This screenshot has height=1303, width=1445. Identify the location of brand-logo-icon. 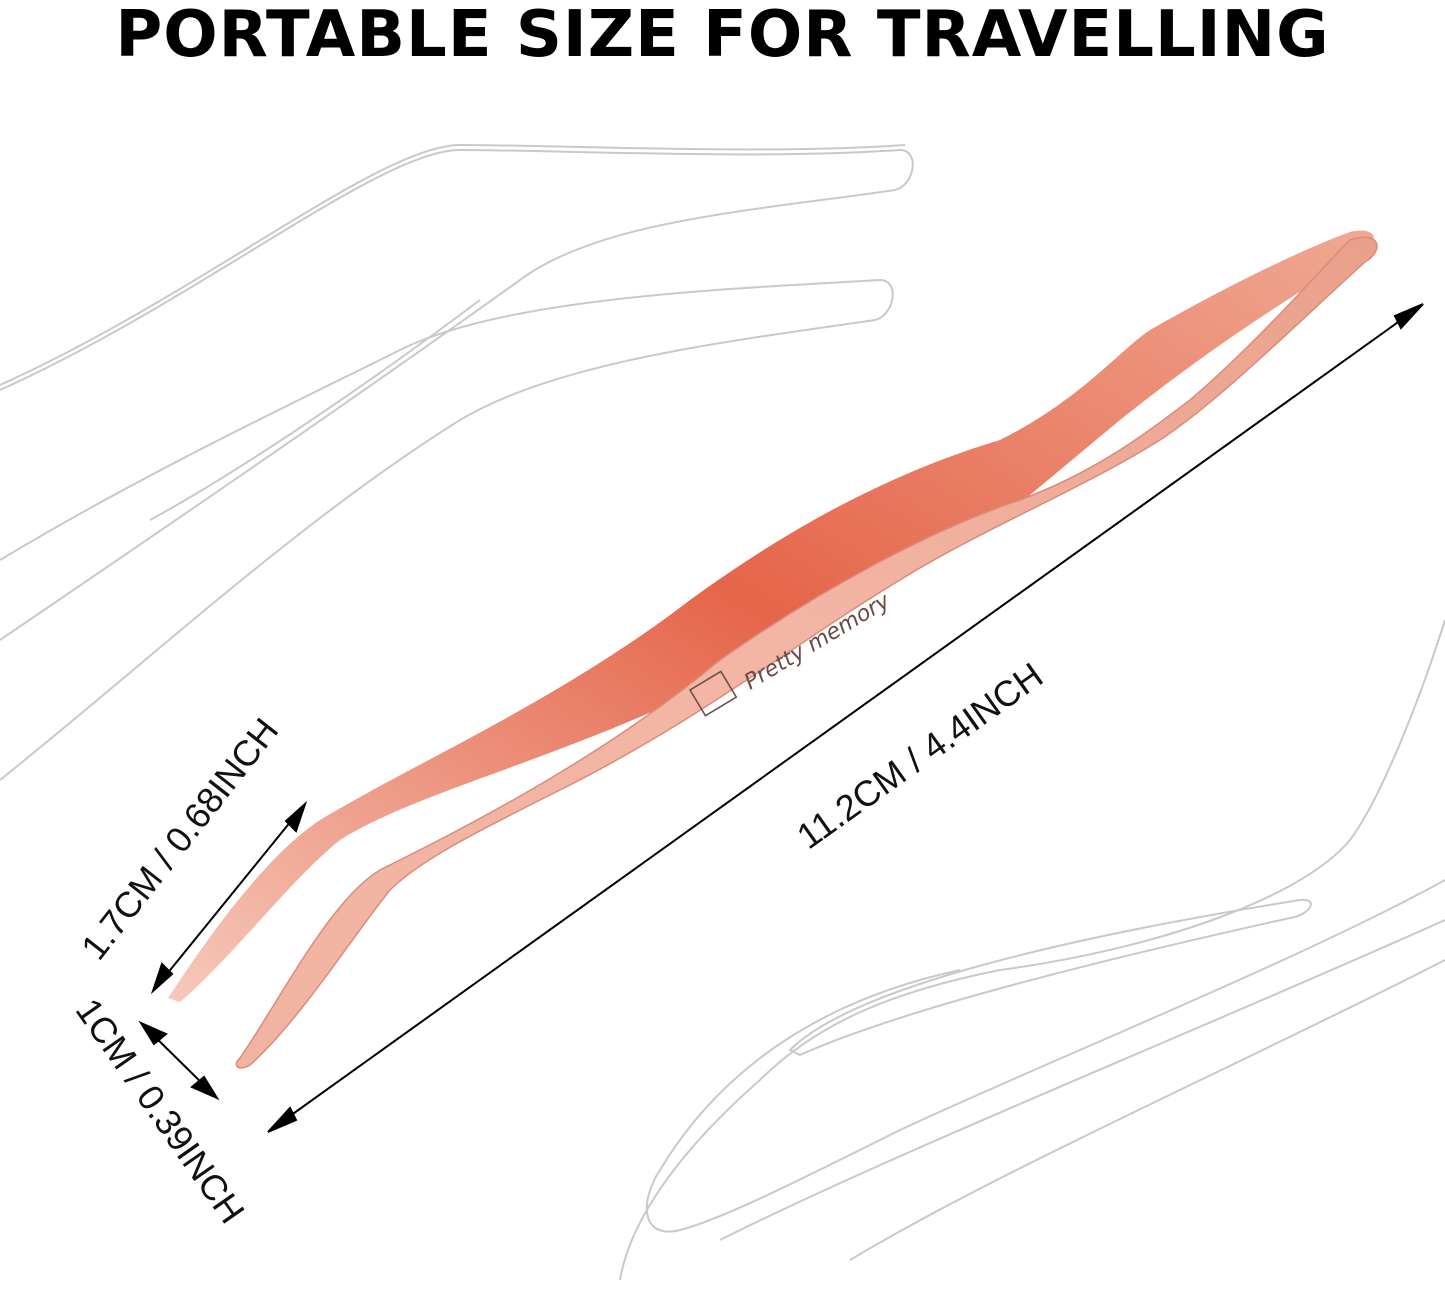
(713, 693).